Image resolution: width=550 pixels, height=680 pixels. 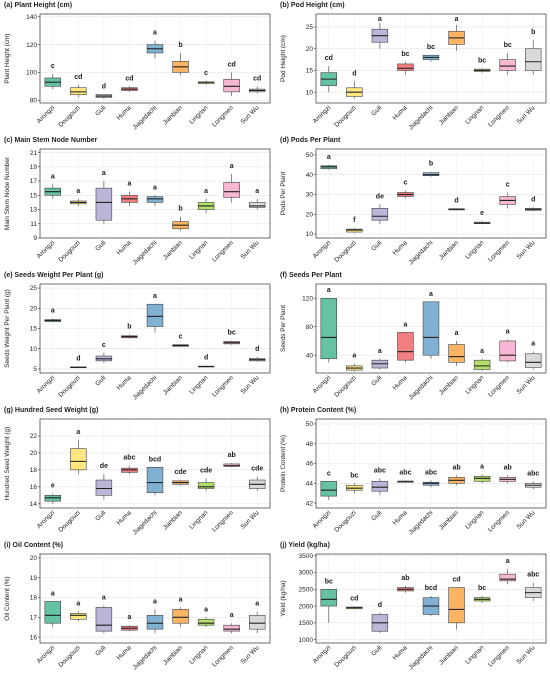 What do you see at coordinates (104, 466) in the screenshot?
I see `significance-letter: de` at bounding box center [104, 466].